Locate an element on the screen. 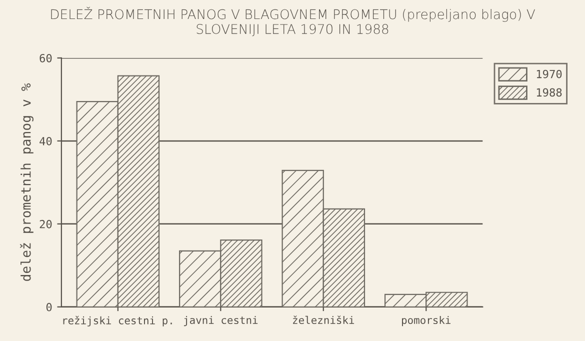 The width and height of the screenshot is (585, 341). y-tick-label: 60 is located at coordinates (46, 58).